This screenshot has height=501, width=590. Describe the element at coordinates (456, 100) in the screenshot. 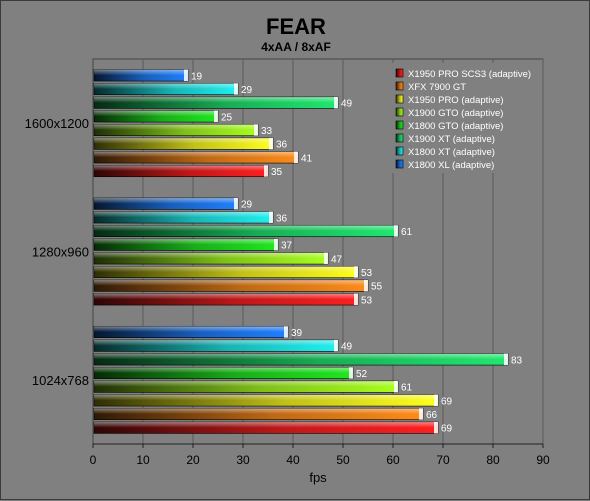

I see `legend-label: X1950 PRO (adaptive)` at that location.